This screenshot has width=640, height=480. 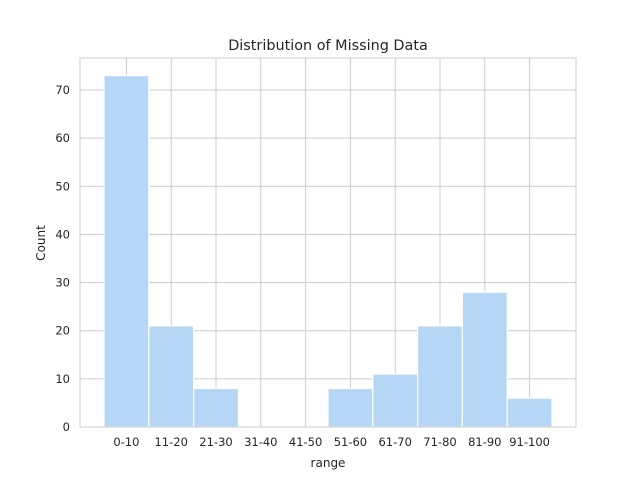 What do you see at coordinates (62, 234) in the screenshot?
I see `y-tick-label: 40` at bounding box center [62, 234].